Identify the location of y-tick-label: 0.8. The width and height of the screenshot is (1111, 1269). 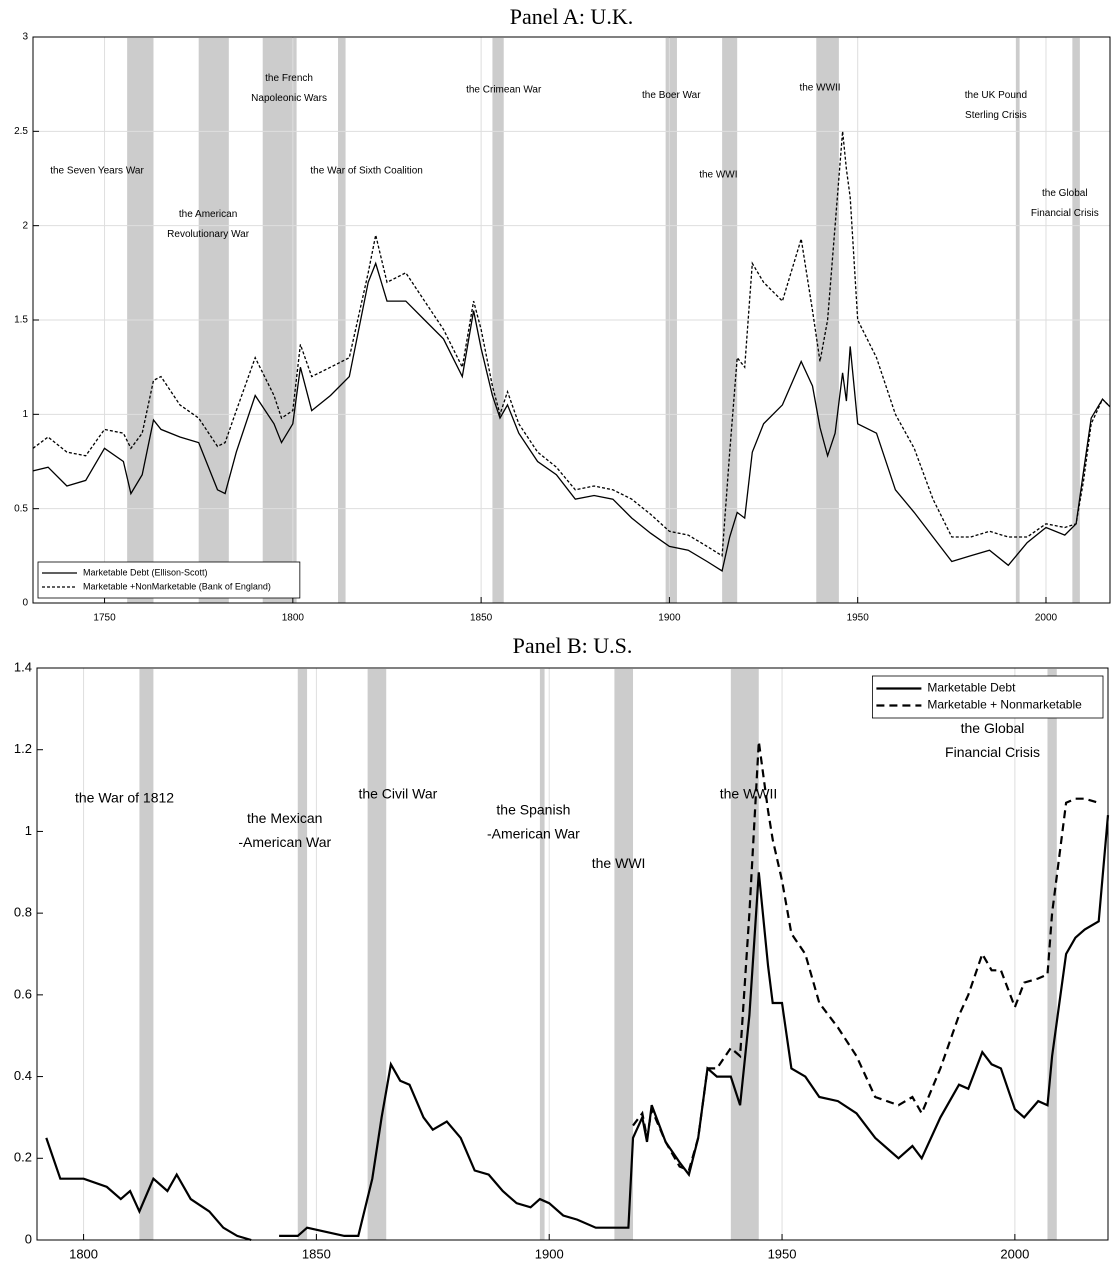
(23, 912).